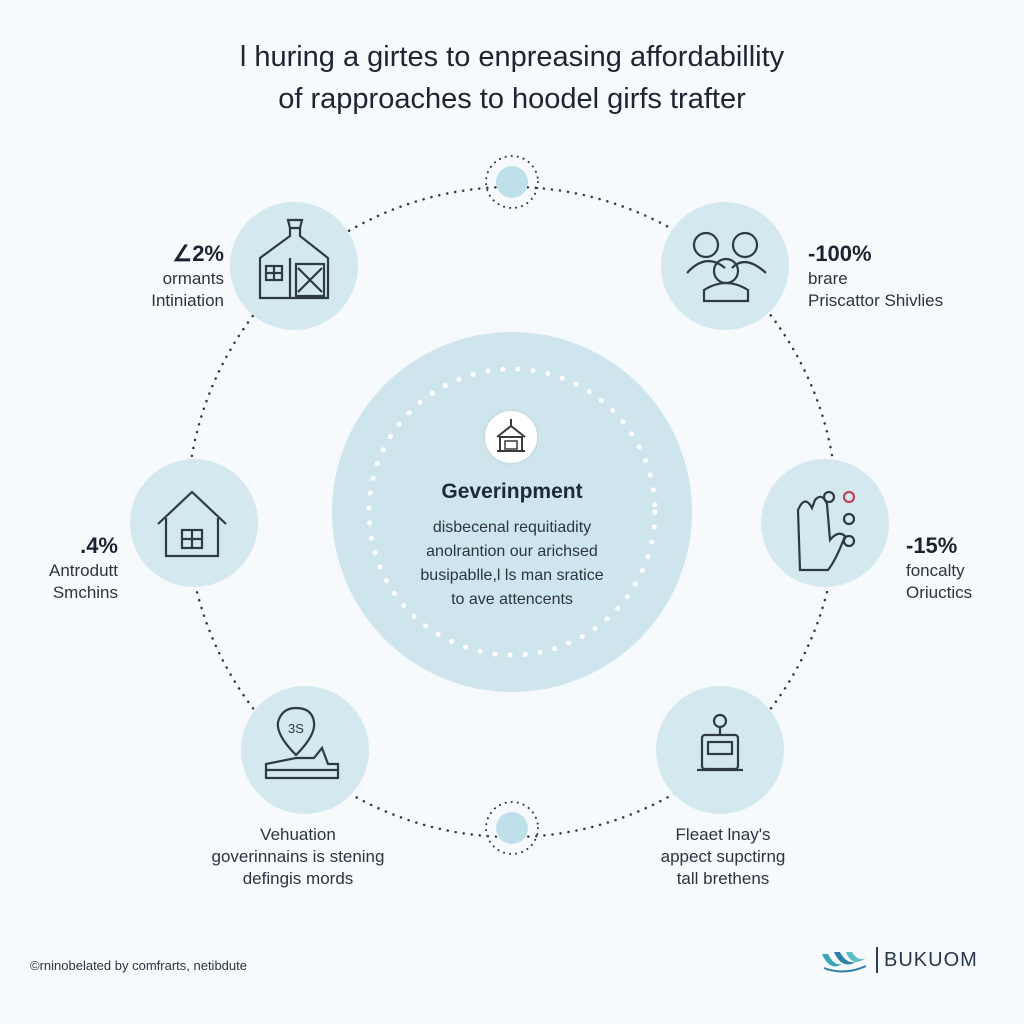 Image resolution: width=1024 pixels, height=1024 pixels. Describe the element at coordinates (512, 551) in the screenshot. I see `center-body-line-2: anolrantion our arichsed` at that location.